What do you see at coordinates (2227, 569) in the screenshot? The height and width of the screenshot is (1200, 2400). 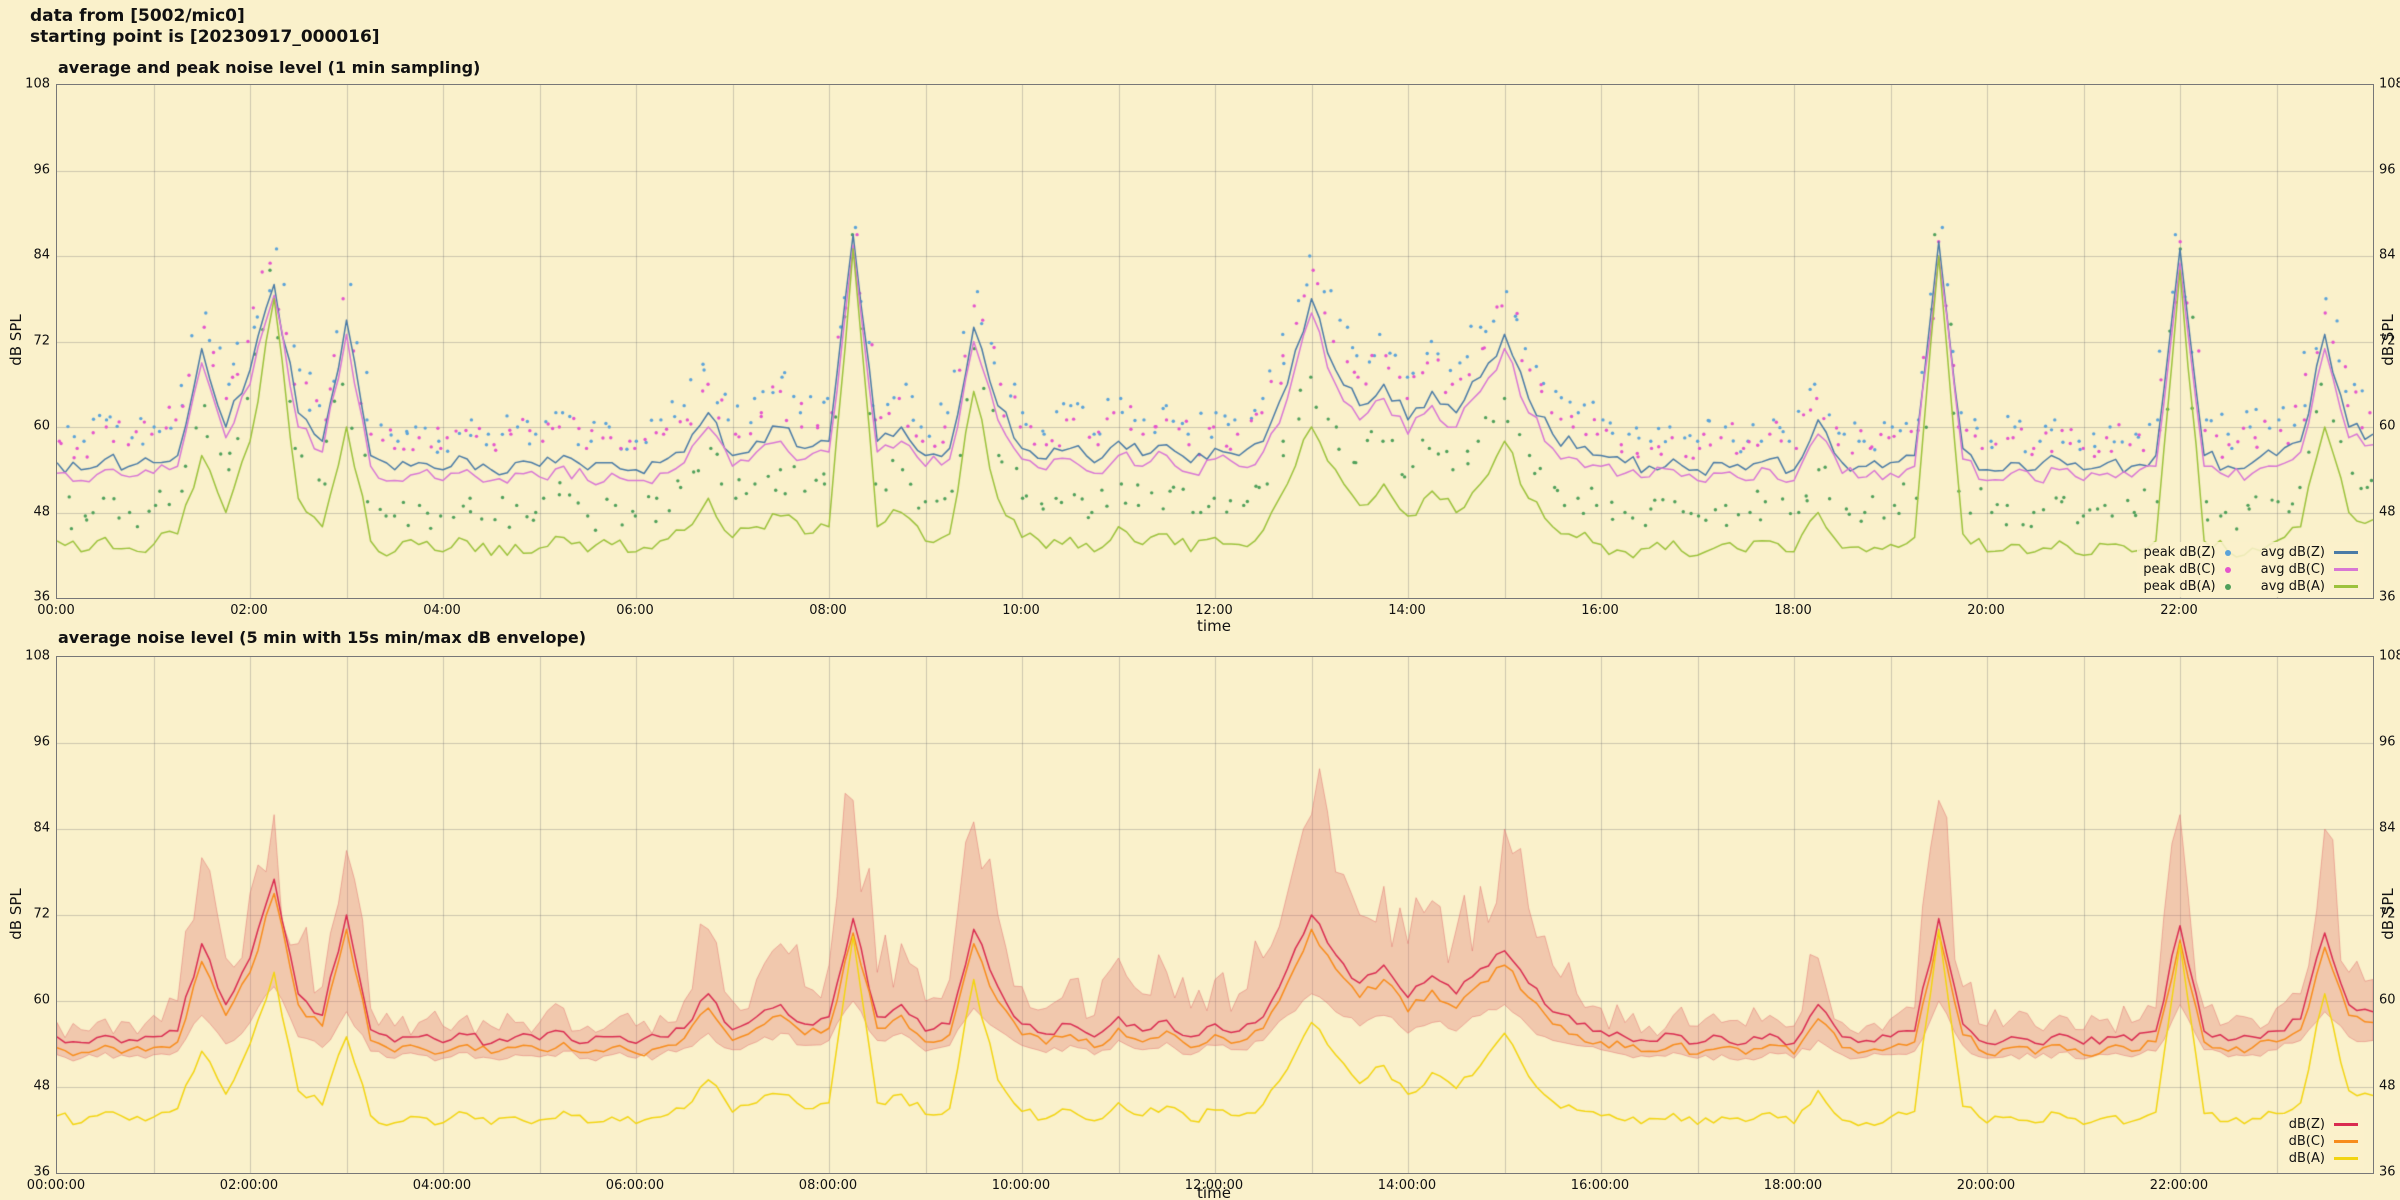 I see `peak-dbc-marker-icon` at bounding box center [2227, 569].